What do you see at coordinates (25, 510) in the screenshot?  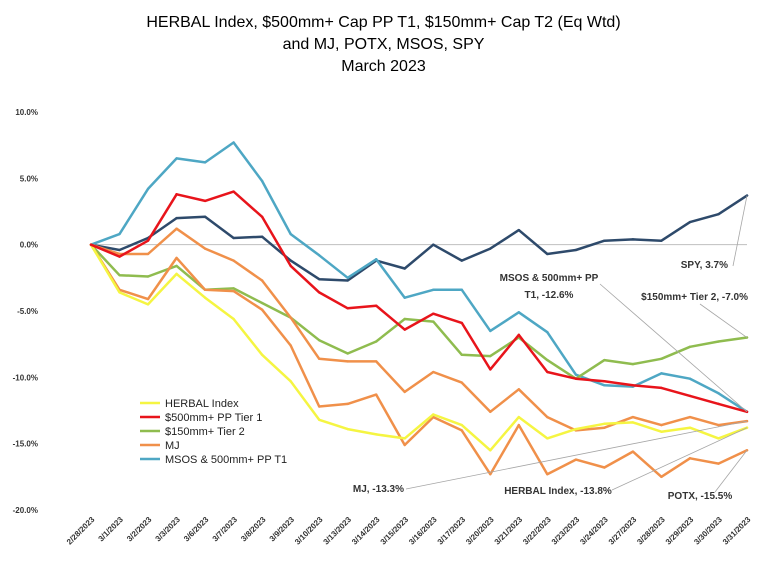 I see `y-tick-label: -20.0%` at bounding box center [25, 510].